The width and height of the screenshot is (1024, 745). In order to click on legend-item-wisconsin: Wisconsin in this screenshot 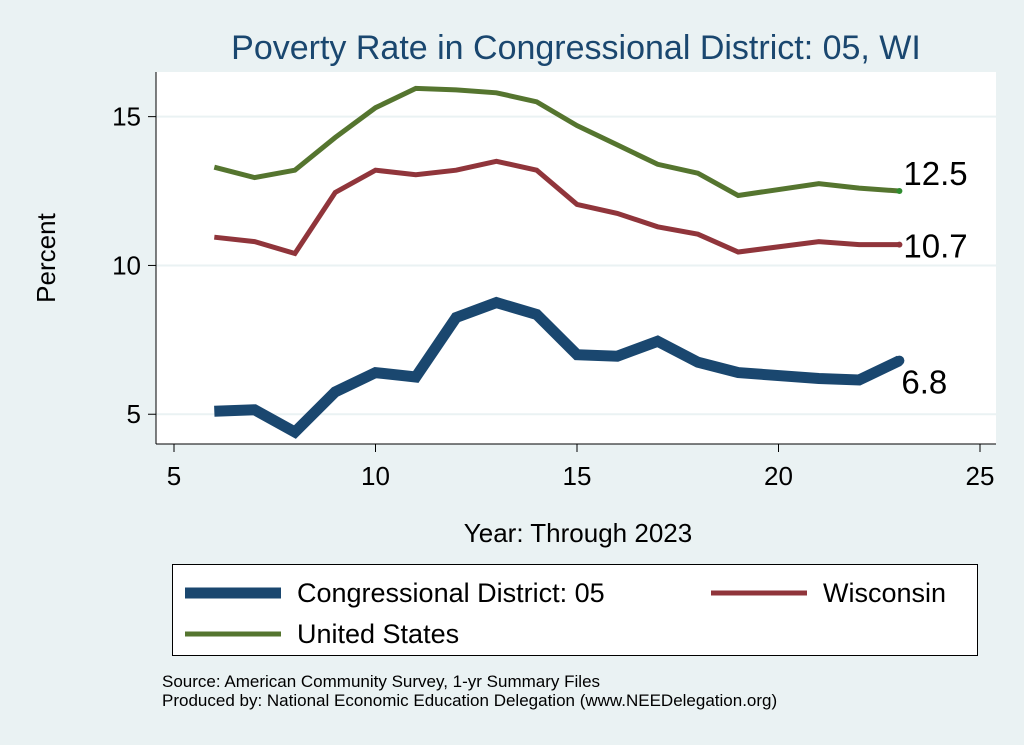, I will do `click(841, 593)`.